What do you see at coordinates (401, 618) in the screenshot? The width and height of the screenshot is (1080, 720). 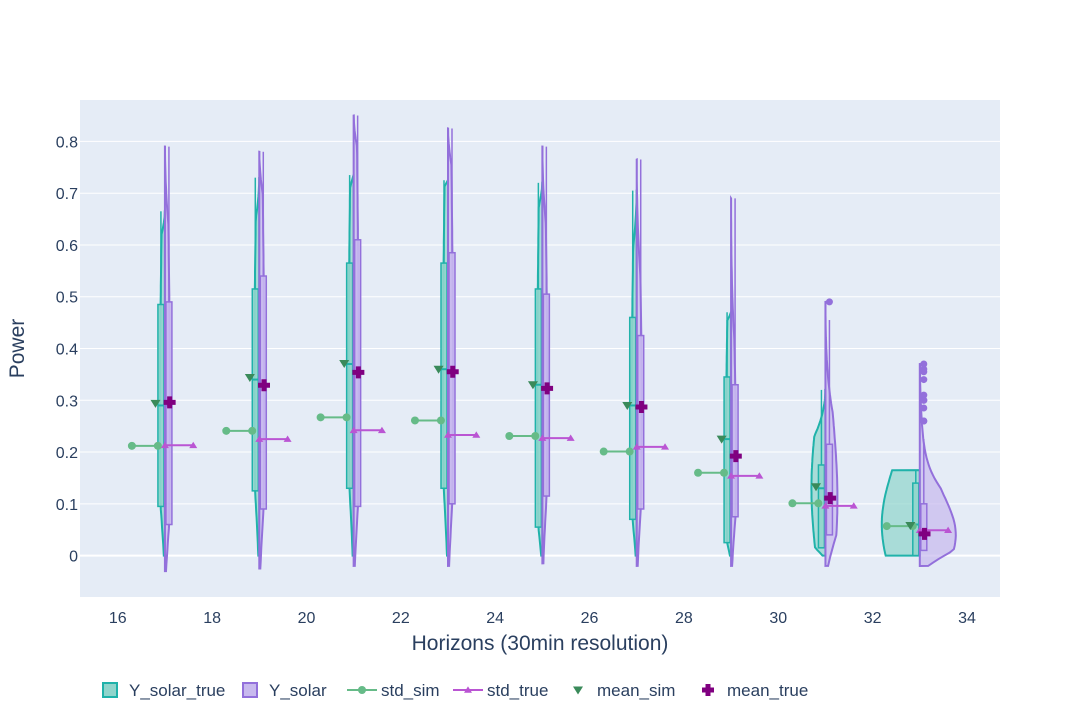 I see `x-tick-label: 22` at bounding box center [401, 618].